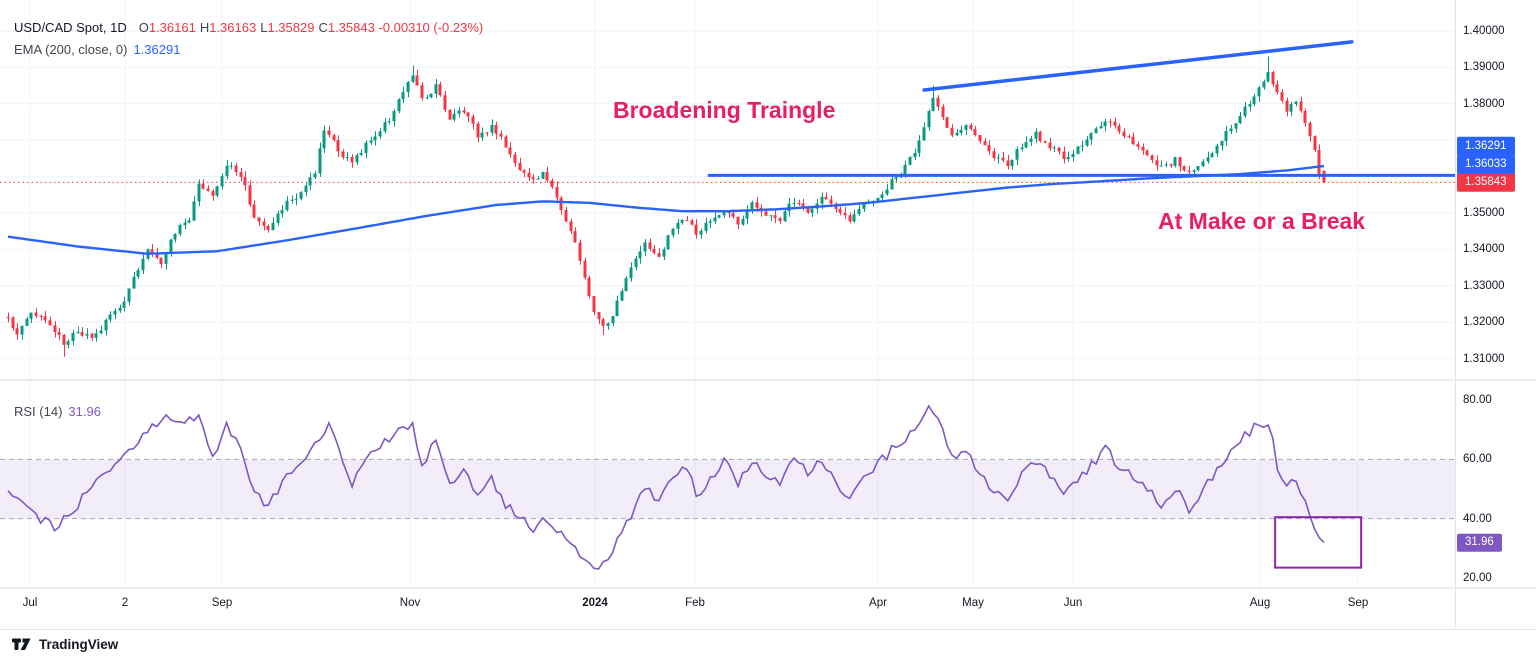  What do you see at coordinates (1479, 542) in the screenshot?
I see `rsi-axis-badge: 31.96` at bounding box center [1479, 542].